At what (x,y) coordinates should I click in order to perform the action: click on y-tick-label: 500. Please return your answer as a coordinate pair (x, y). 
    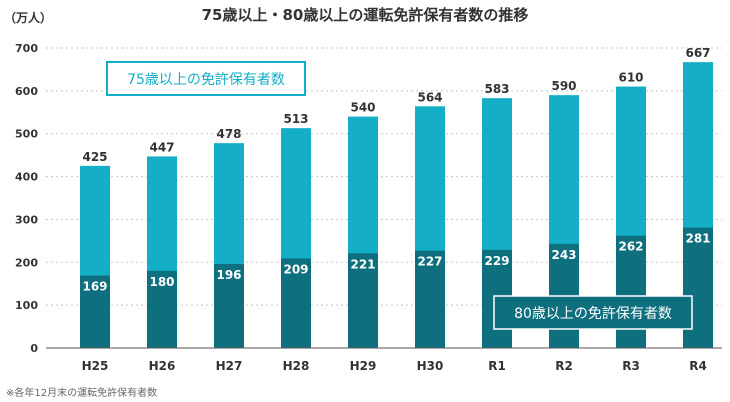
    Looking at the image, I should click on (26, 134).